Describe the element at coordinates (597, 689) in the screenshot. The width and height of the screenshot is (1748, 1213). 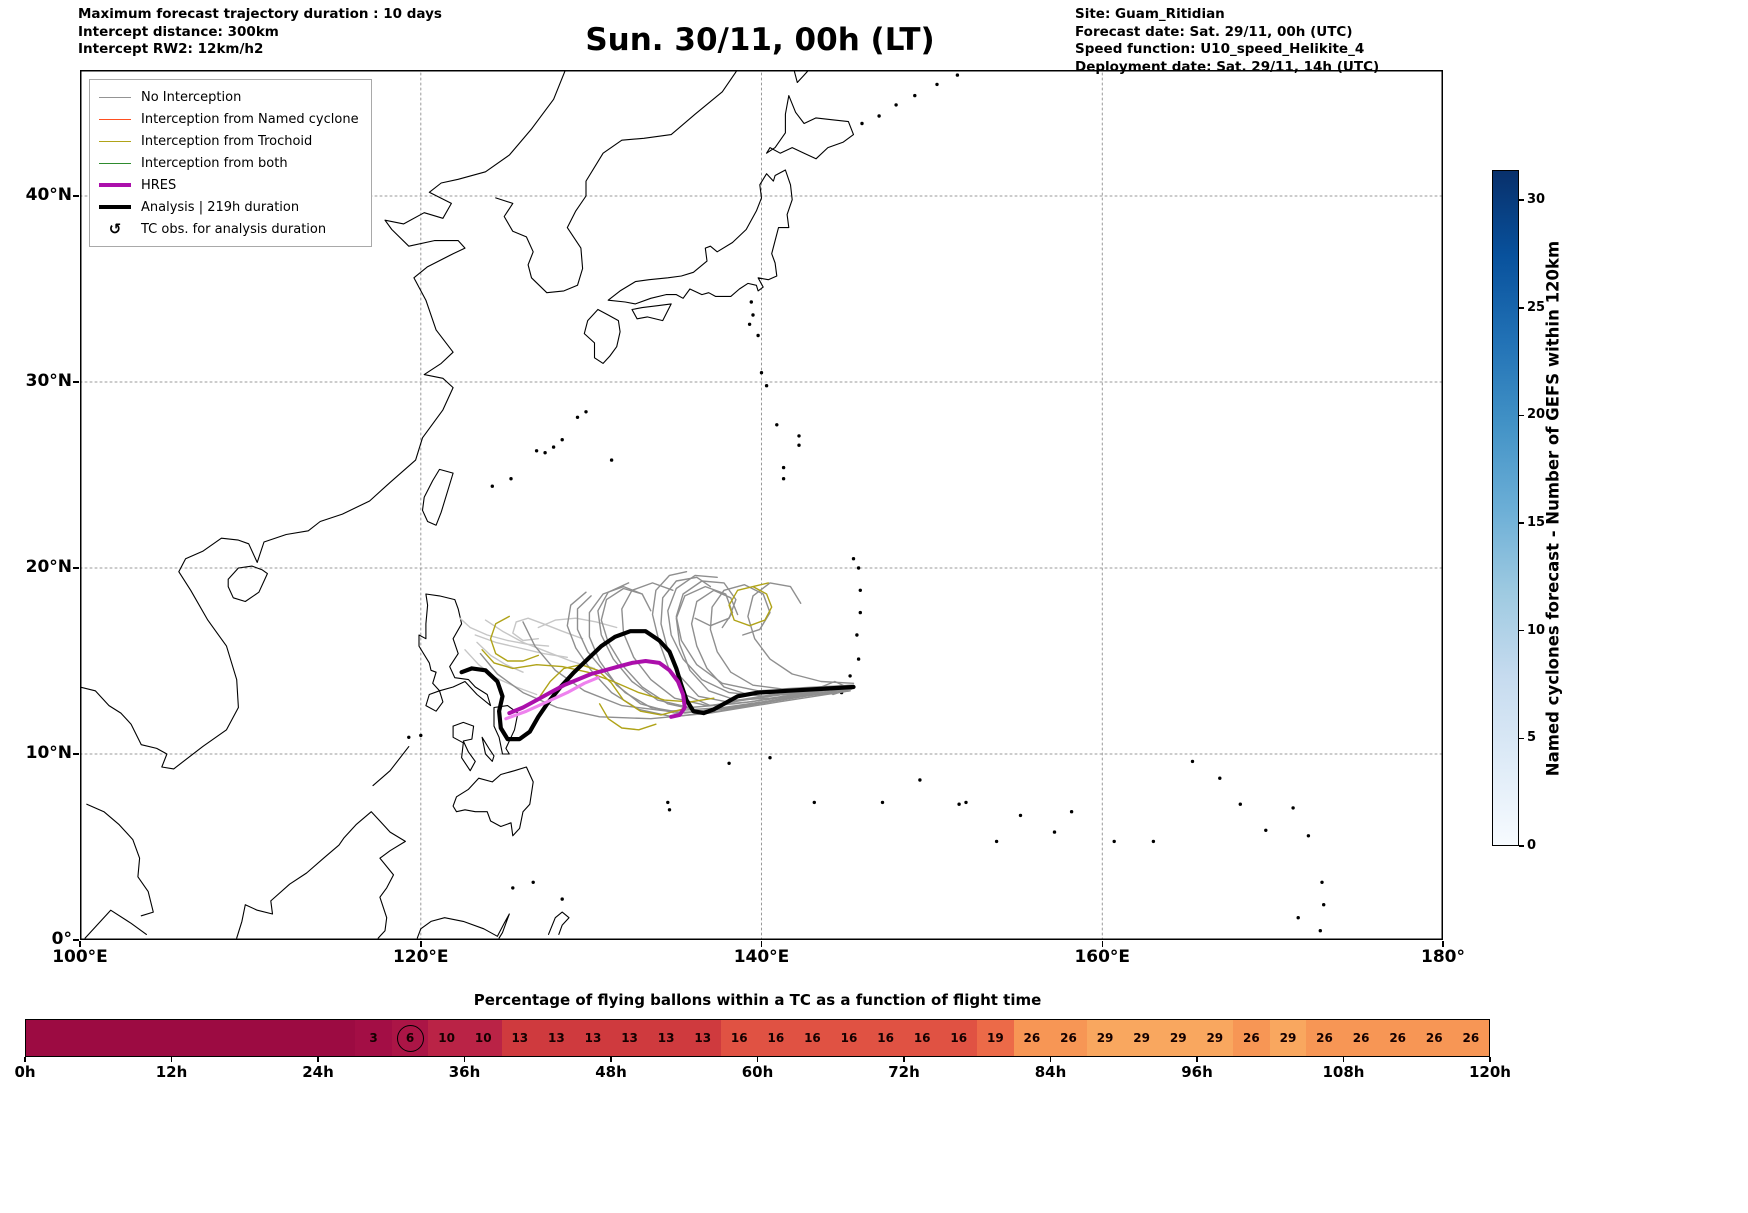
I see `hres-track` at that location.